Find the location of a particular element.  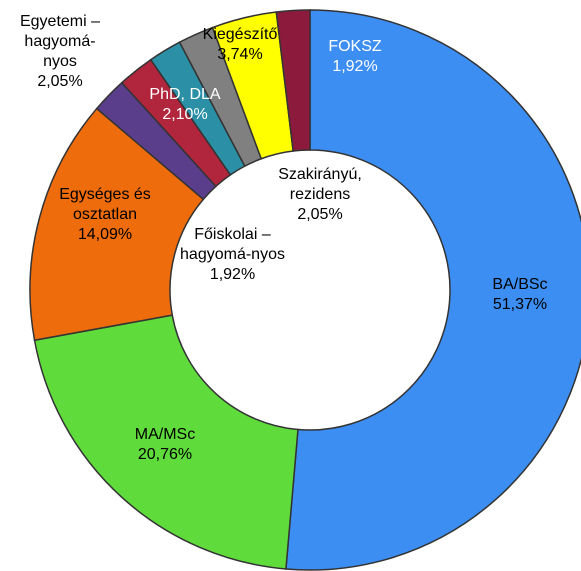

value-label: 2,10% is located at coordinates (185, 114).